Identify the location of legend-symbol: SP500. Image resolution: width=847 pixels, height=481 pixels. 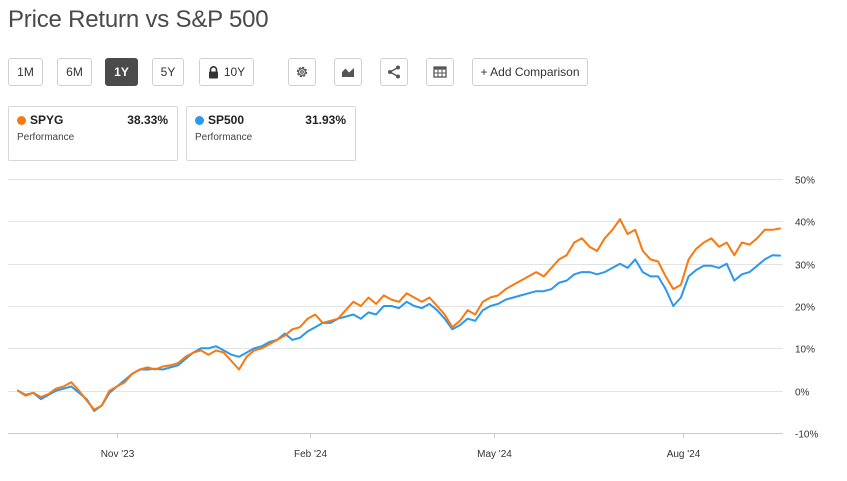
(226, 120).